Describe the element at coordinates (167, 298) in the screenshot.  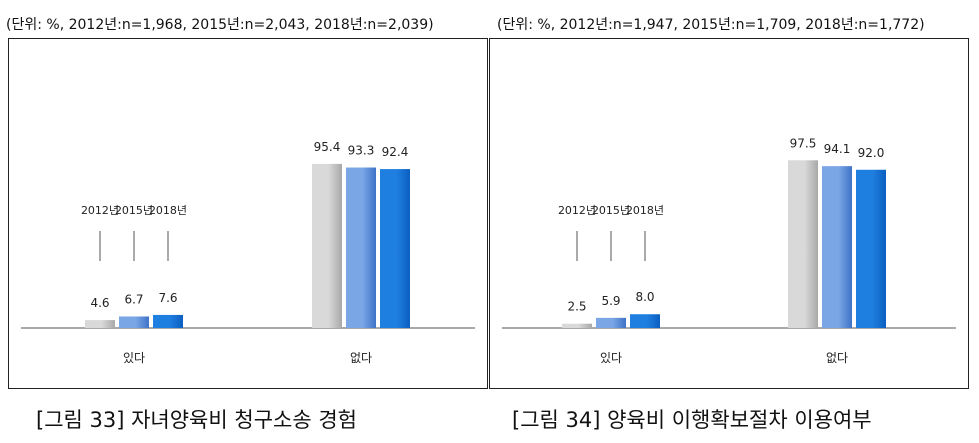
I see `value-label: 7.6` at that location.